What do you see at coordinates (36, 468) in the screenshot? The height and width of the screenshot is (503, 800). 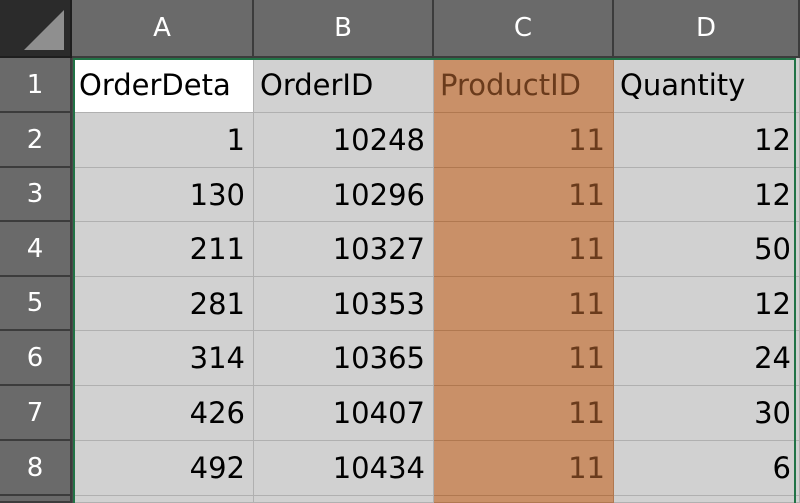 I see `row-header-8: 8` at bounding box center [36, 468].